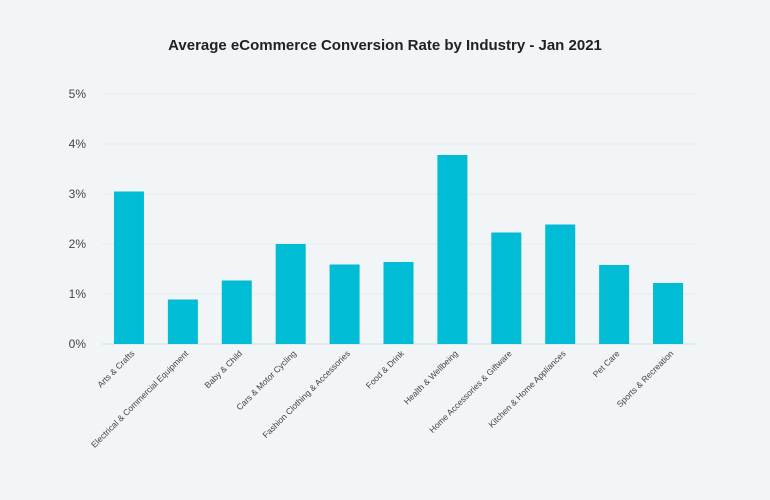 The image size is (770, 500). What do you see at coordinates (115, 368) in the screenshot?
I see `x-tick-label: Arts & Crafts` at bounding box center [115, 368].